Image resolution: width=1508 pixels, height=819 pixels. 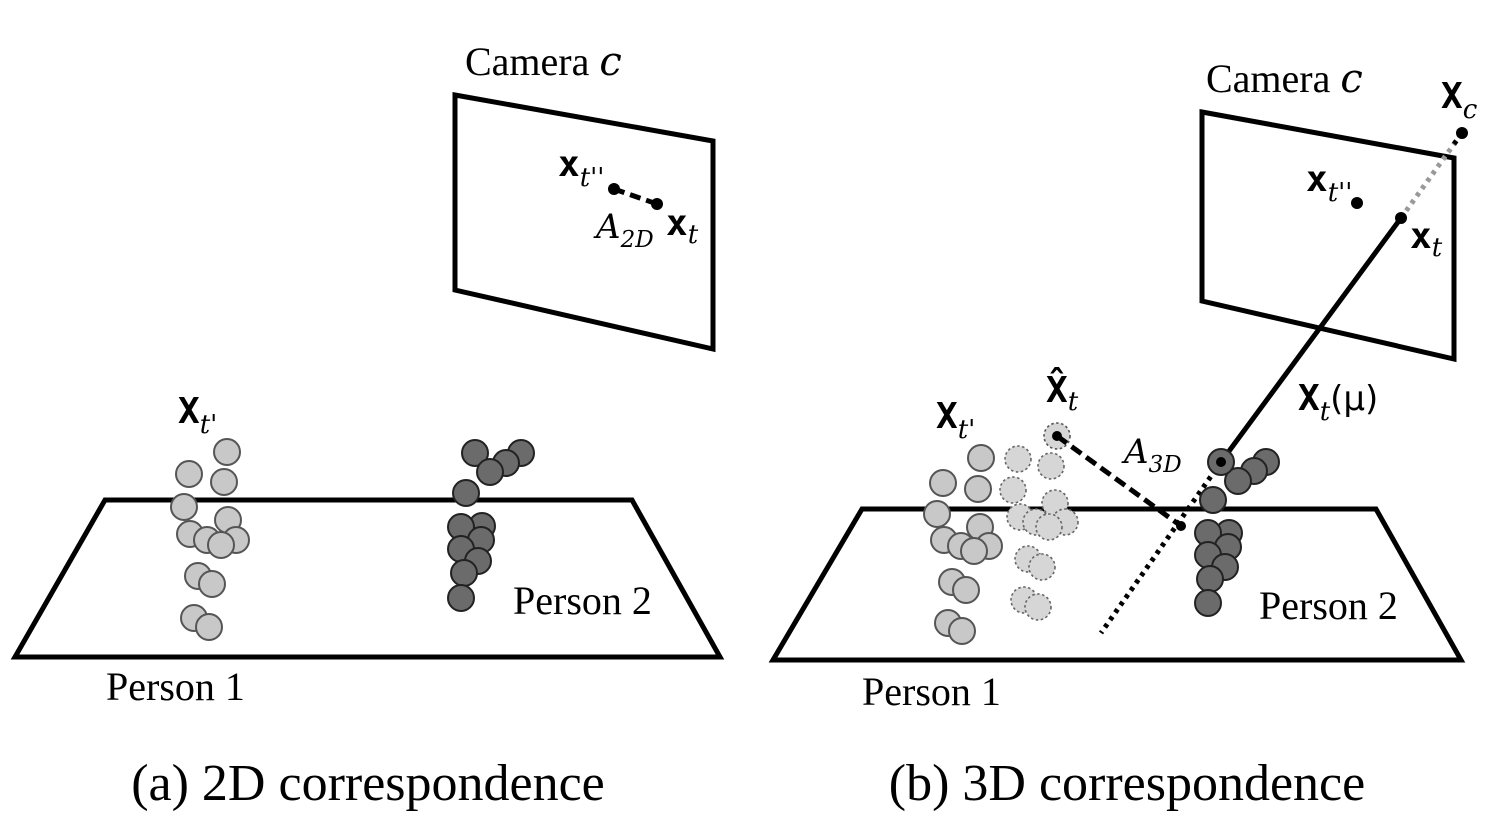 I want to click on person1-points-a, so click(x=210, y=539).